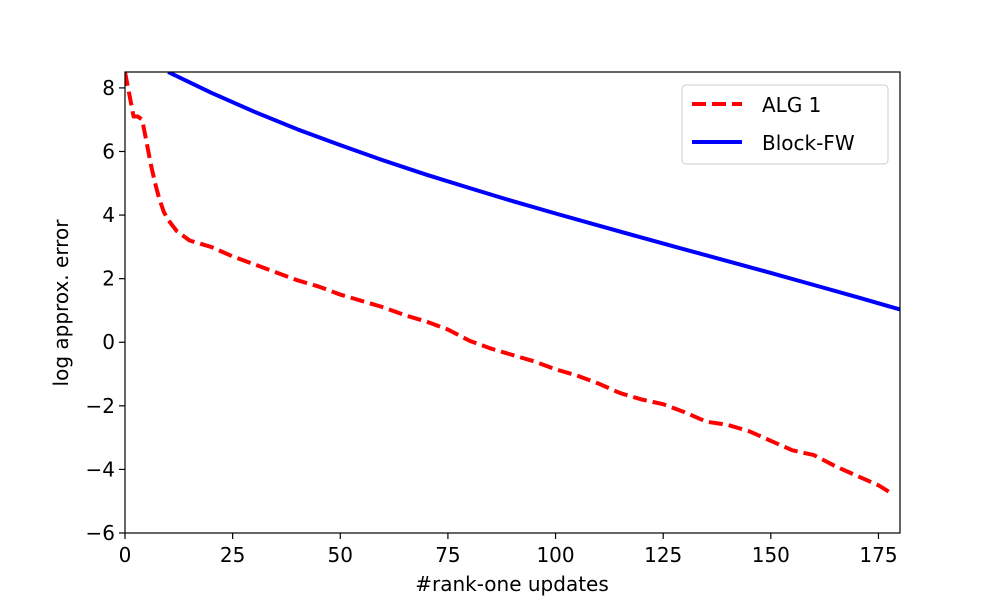  What do you see at coordinates (791, 105) in the screenshot?
I see `legend-label-alg1: ALG 1` at bounding box center [791, 105].